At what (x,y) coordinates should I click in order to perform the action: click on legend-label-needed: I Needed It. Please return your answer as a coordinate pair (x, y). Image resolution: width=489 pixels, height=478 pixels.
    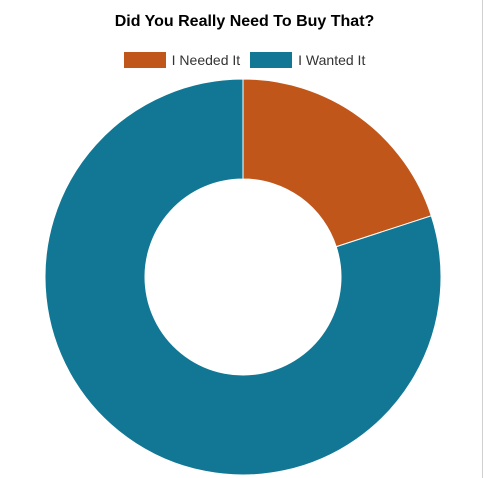
    Looking at the image, I should click on (206, 60).